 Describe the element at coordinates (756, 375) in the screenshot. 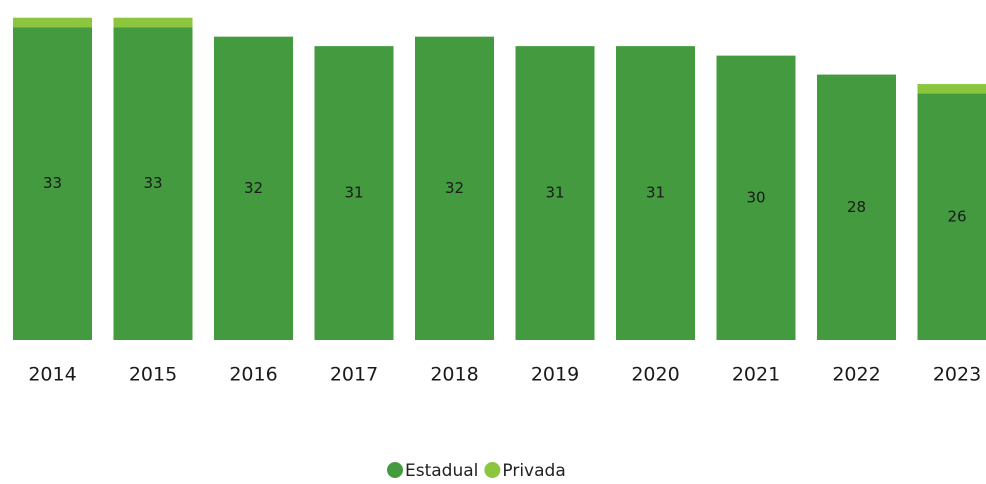

I see `x-tick-label: 2021` at that location.